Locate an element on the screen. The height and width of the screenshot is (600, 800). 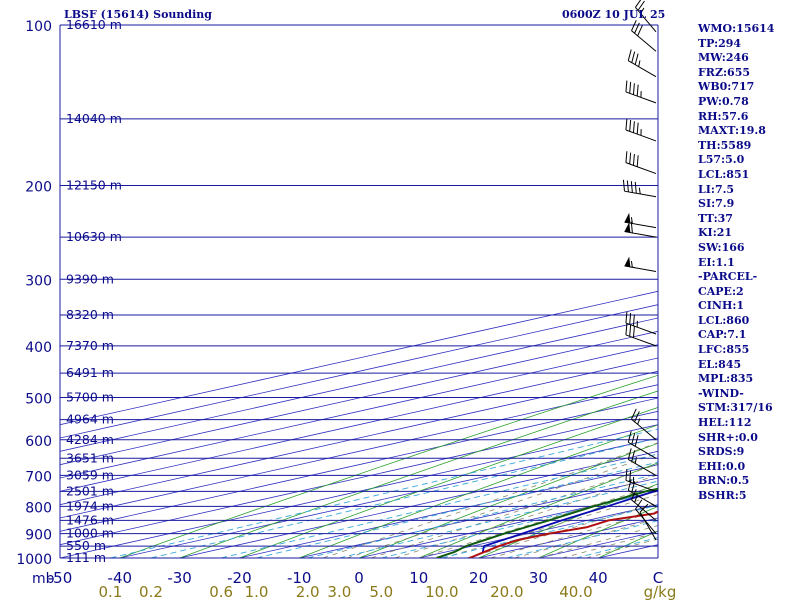
index-item: LCL:851 is located at coordinates (724, 174).